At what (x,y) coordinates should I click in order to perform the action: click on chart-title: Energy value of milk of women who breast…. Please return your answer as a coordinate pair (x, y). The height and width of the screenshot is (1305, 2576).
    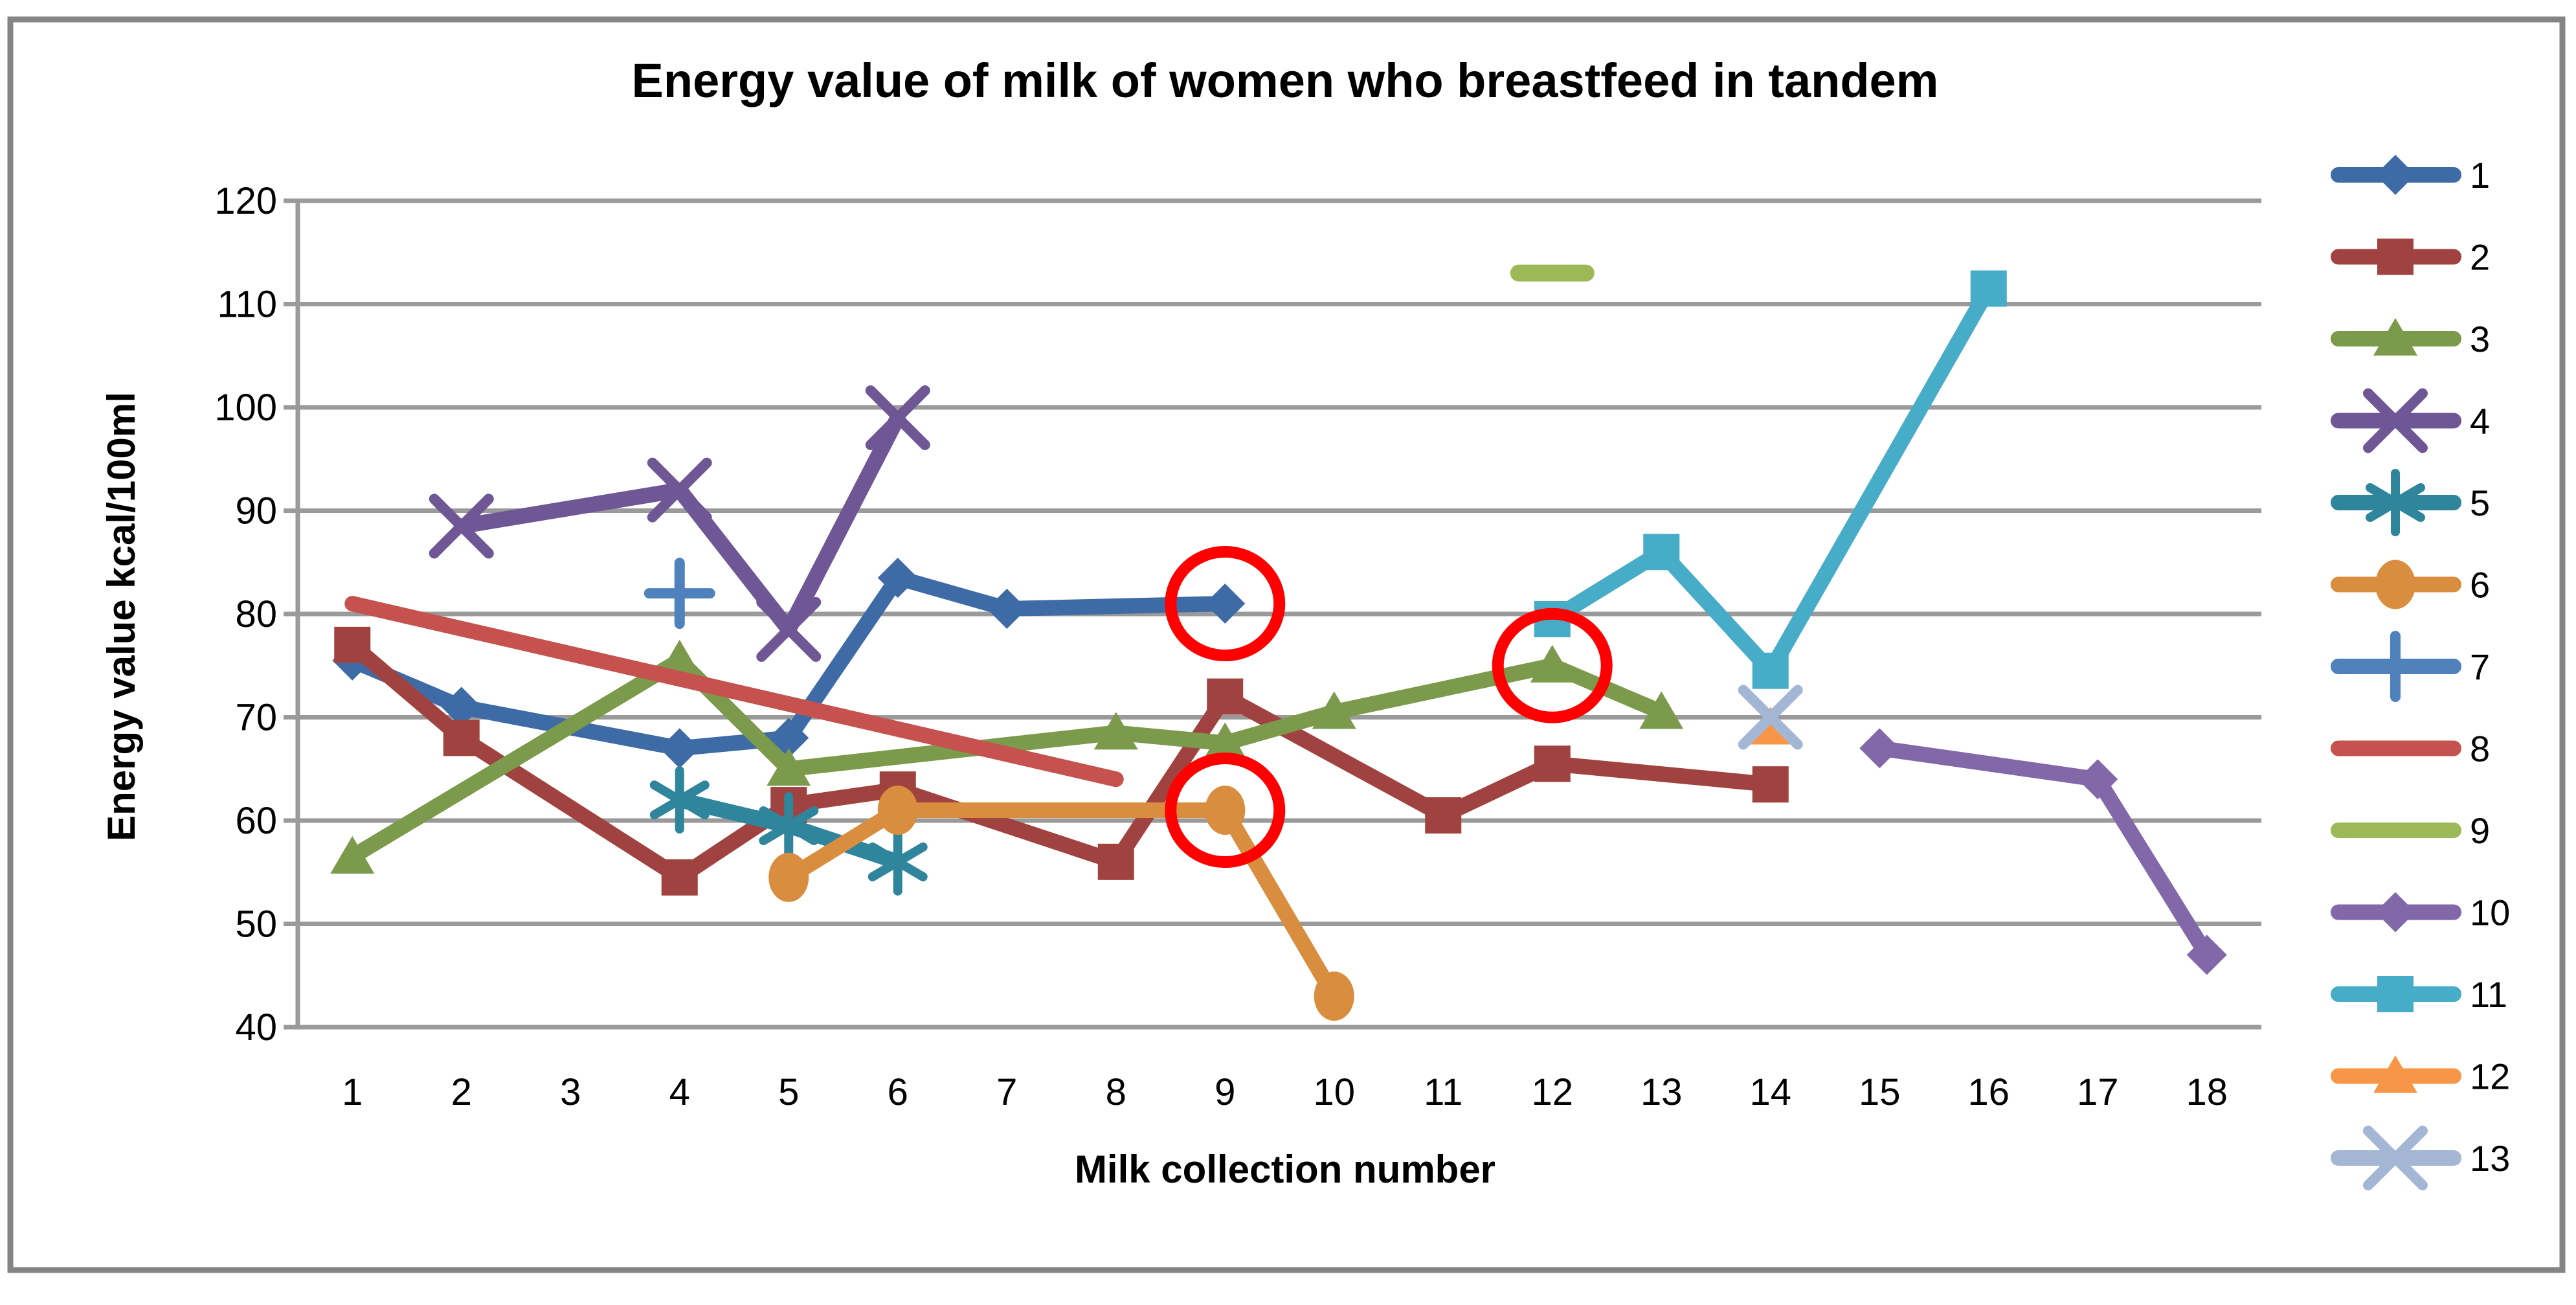
    Looking at the image, I should click on (1285, 81).